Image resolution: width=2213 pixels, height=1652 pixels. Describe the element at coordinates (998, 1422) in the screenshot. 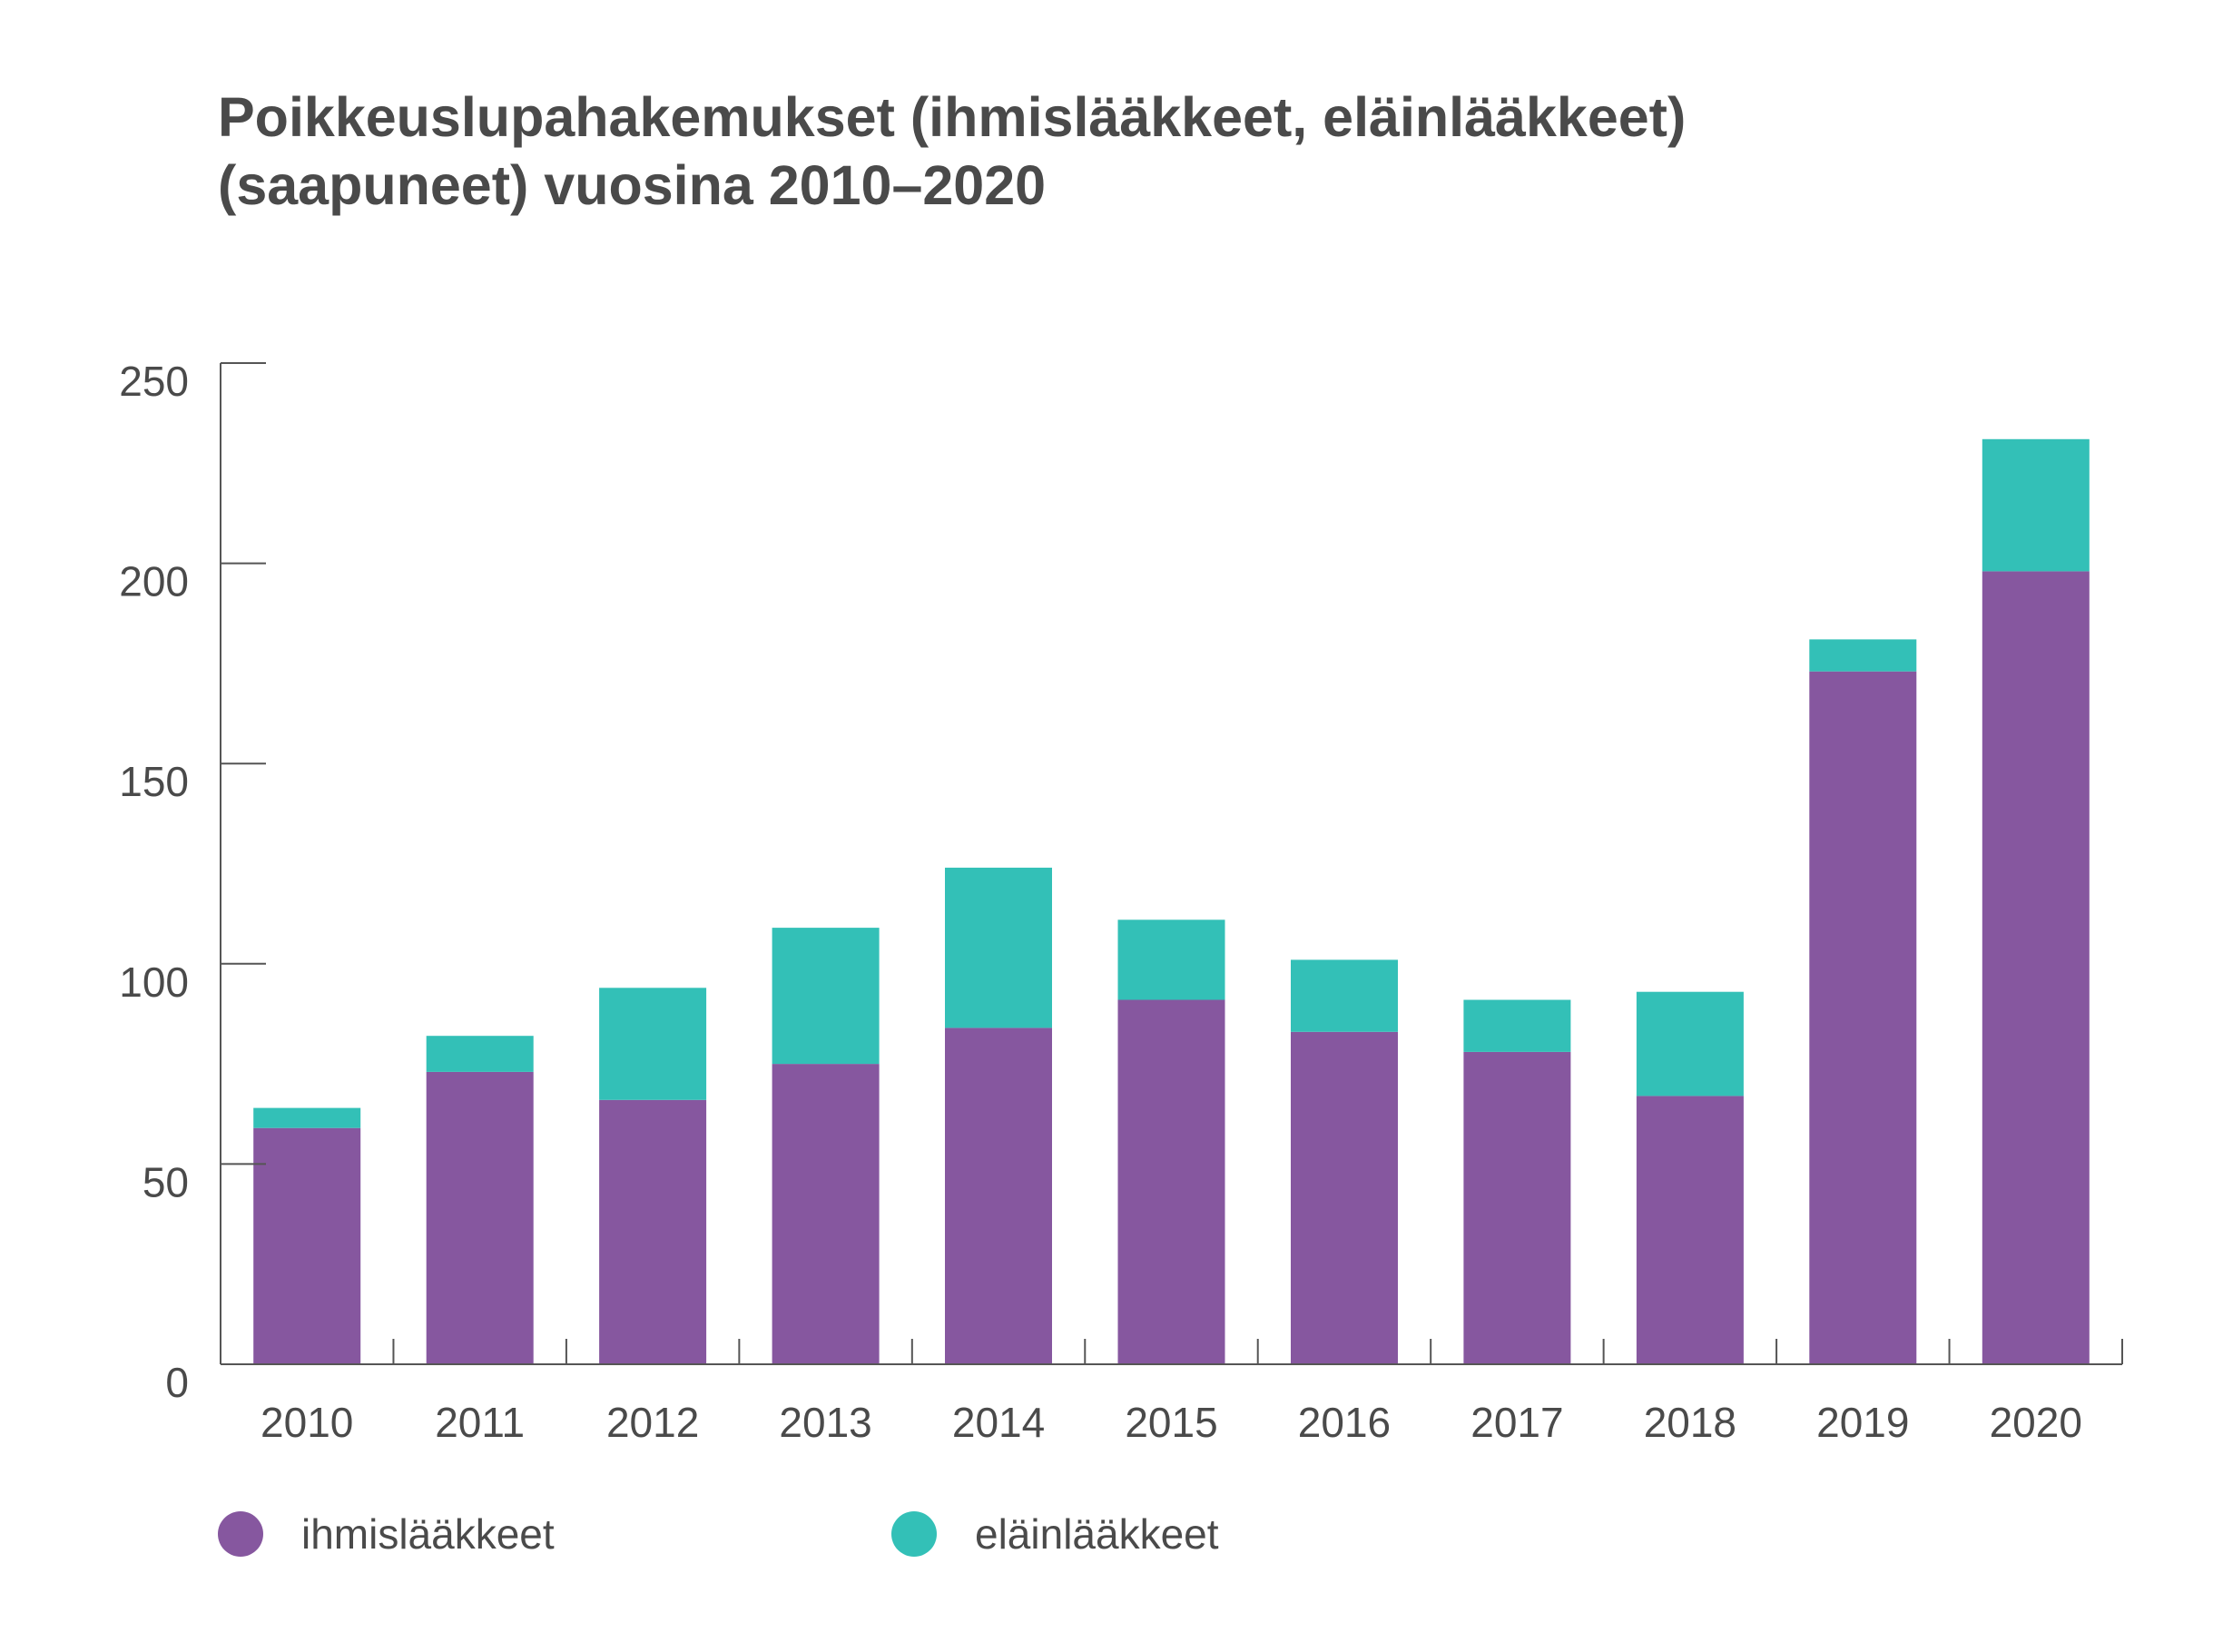

I see `x-tick-label-2014: 2014` at that location.